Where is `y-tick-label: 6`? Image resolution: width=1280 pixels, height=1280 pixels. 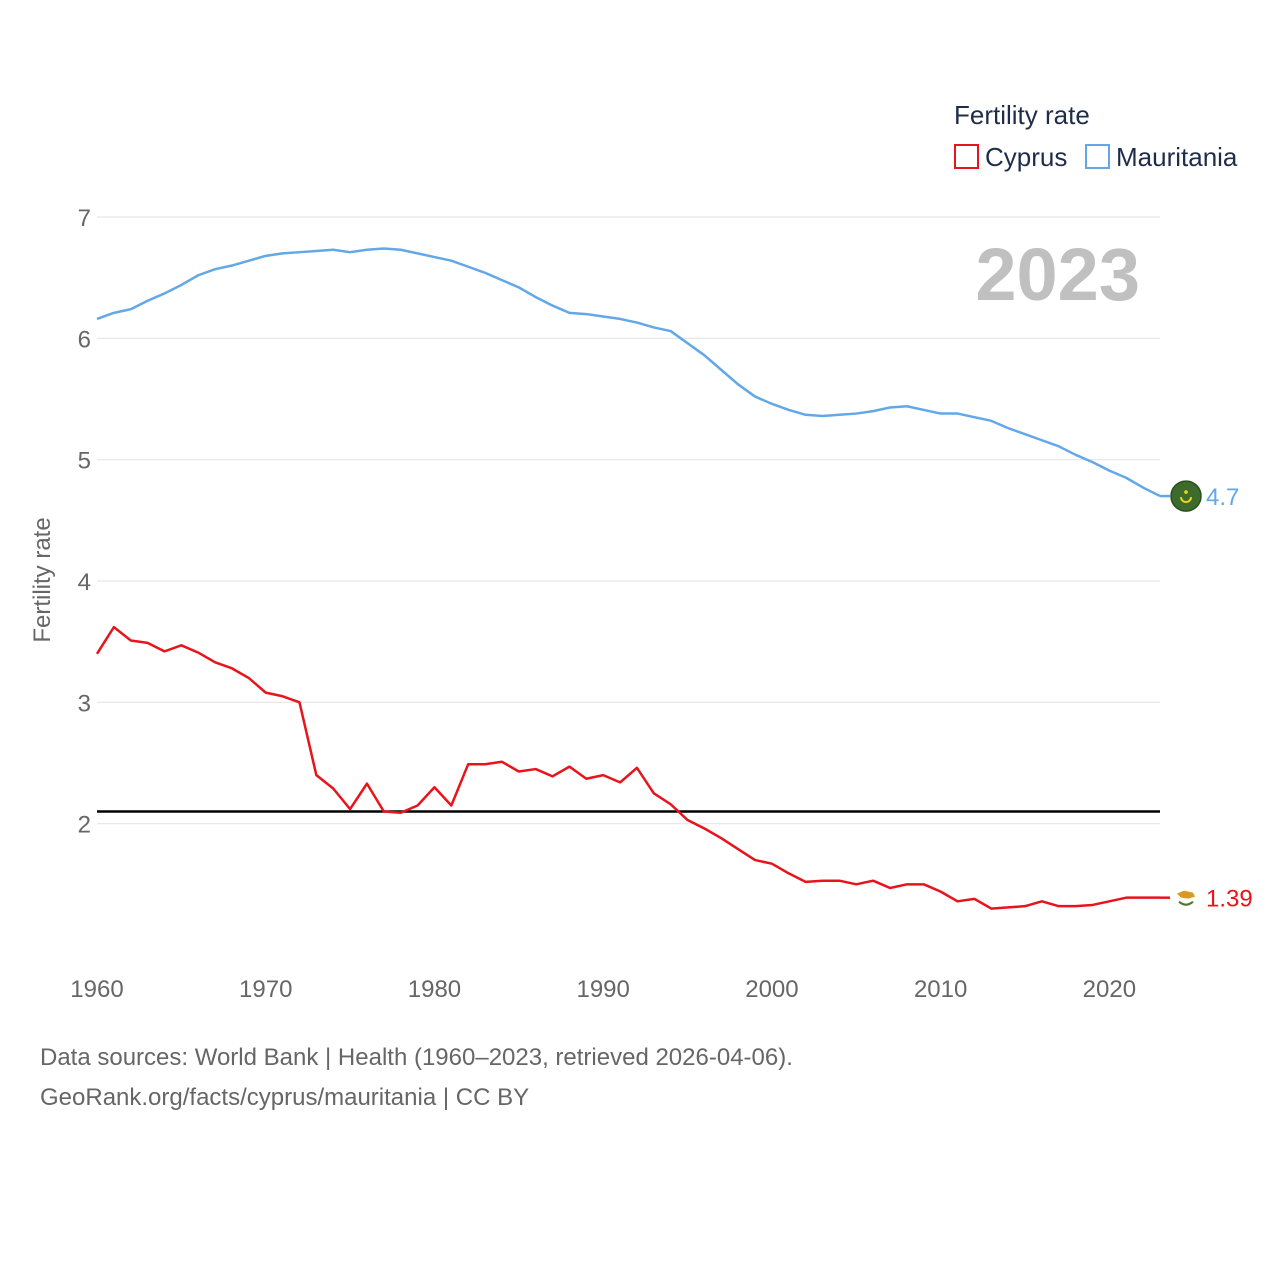 y-tick-label: 6 is located at coordinates (84, 339).